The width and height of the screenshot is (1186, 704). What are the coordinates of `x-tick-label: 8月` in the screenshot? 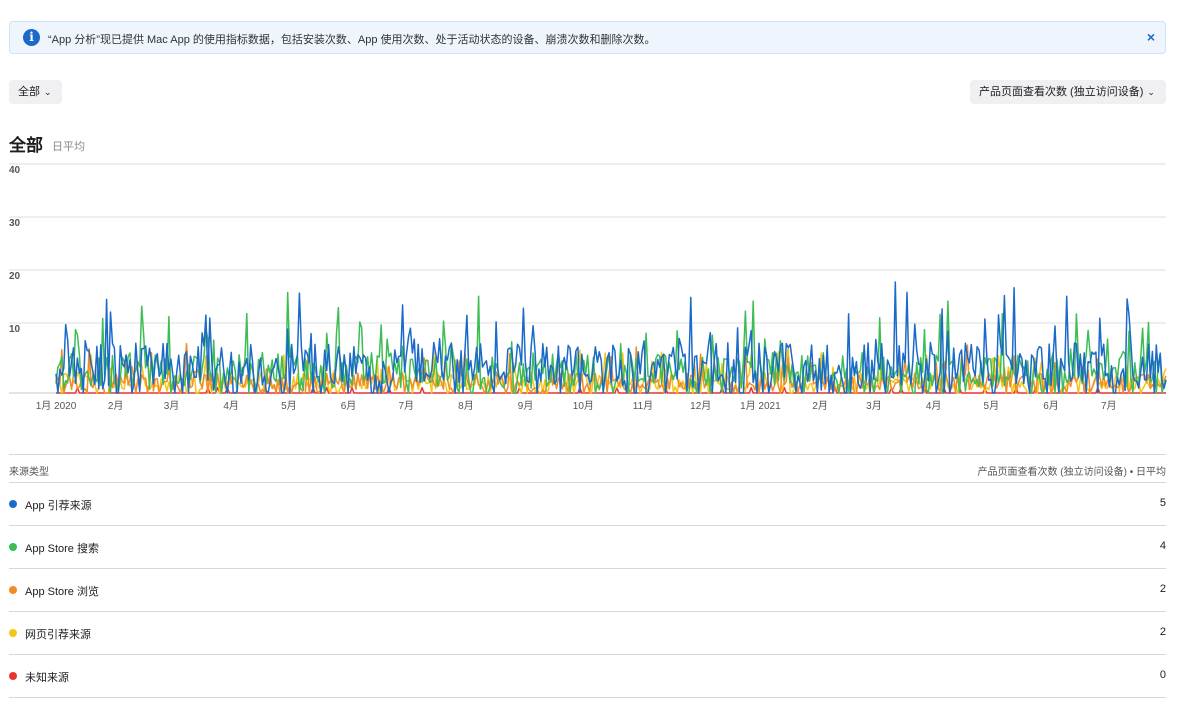 It's located at (466, 406).